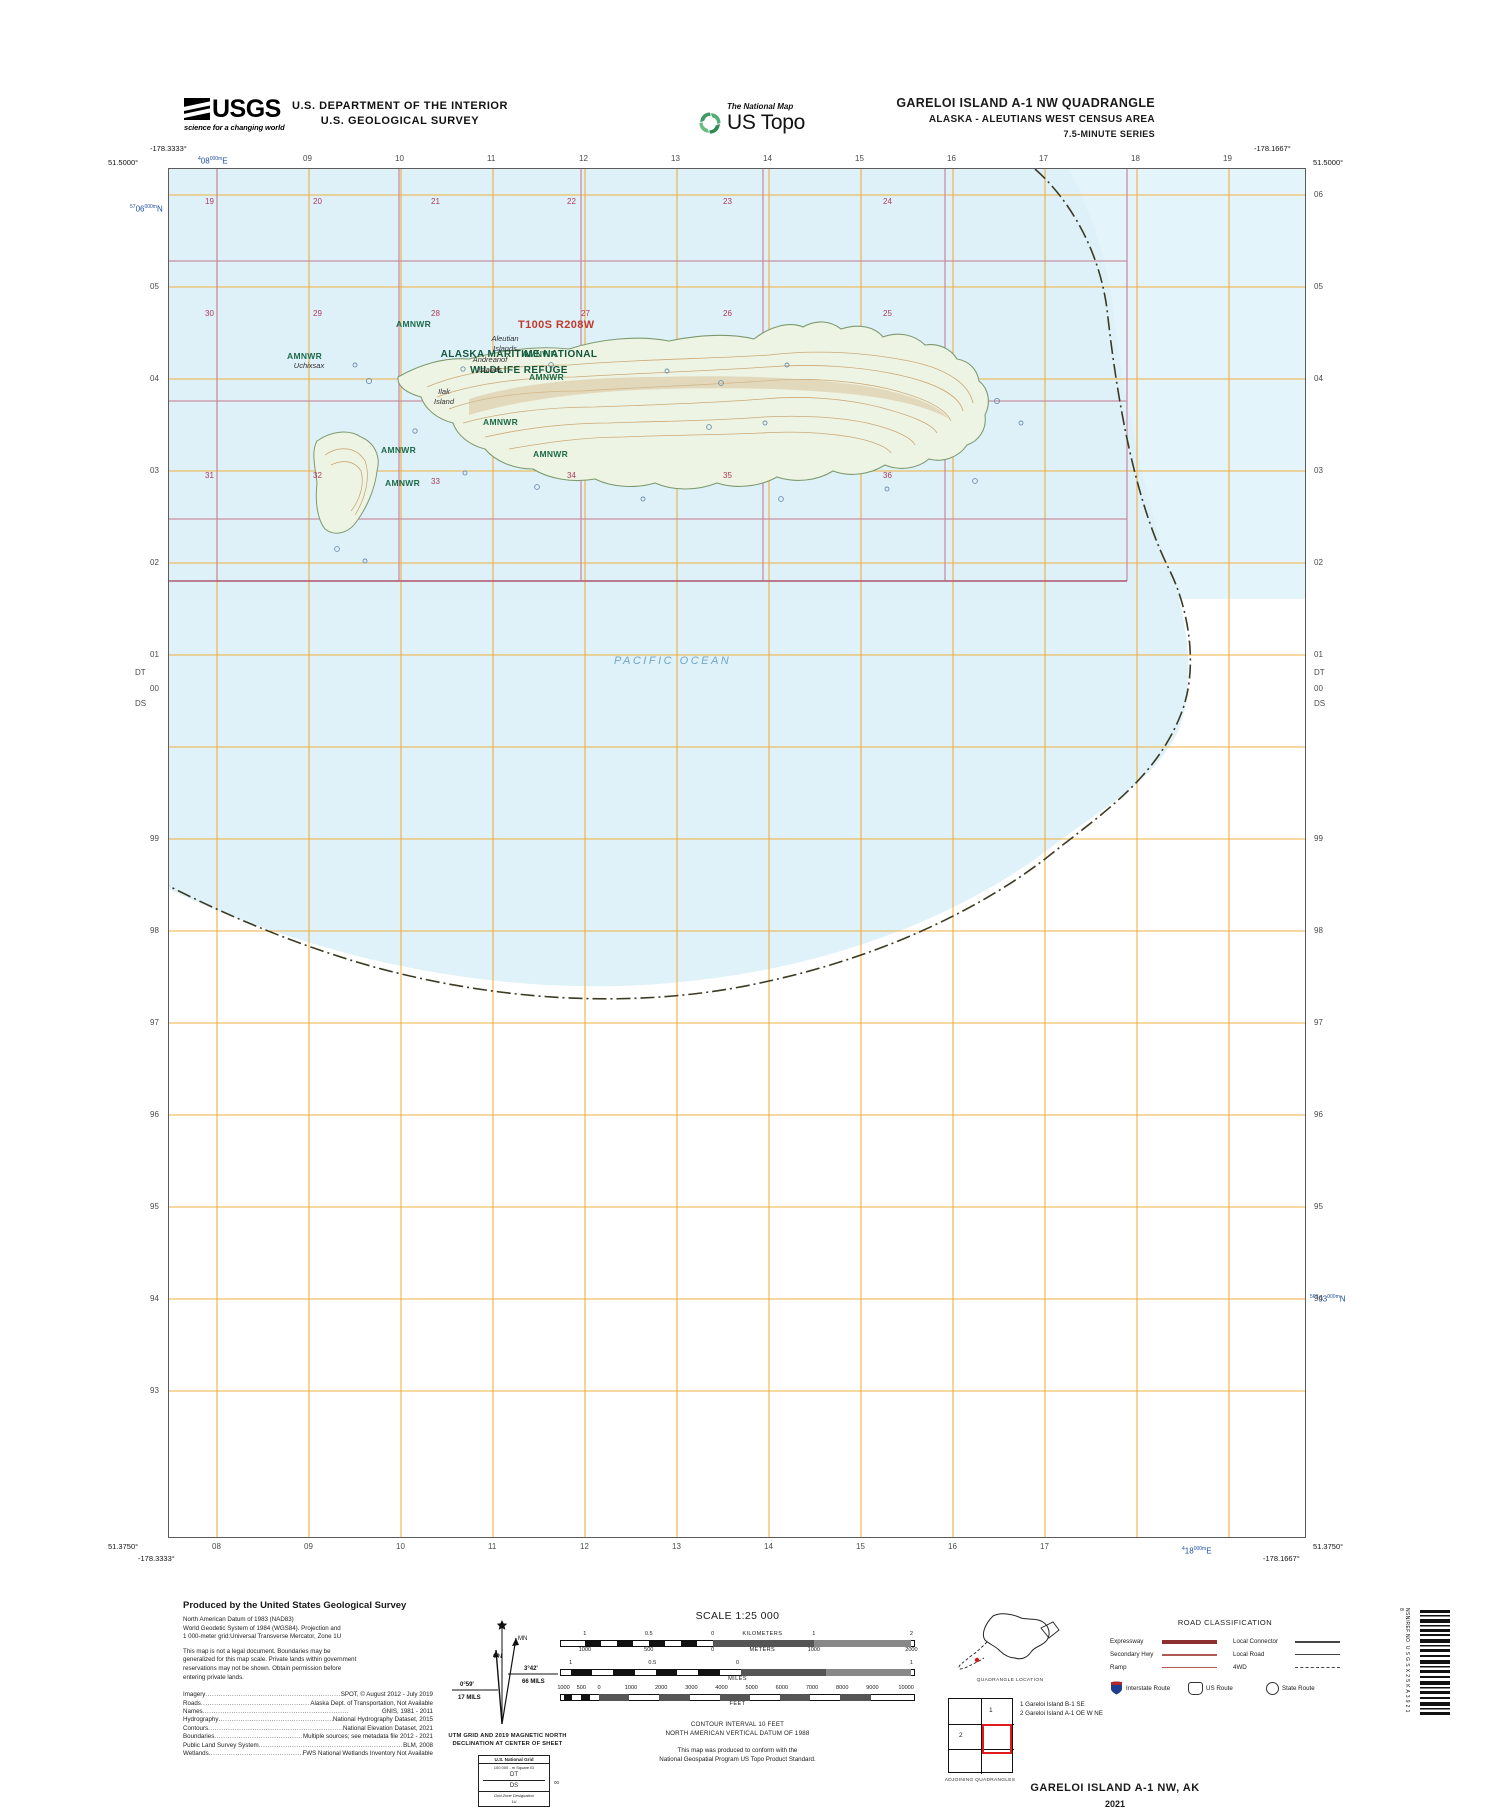 The image size is (1500, 1813). Describe the element at coordinates (399, 450) in the screenshot. I see `amnwr-label-6: AMNWR` at that location.